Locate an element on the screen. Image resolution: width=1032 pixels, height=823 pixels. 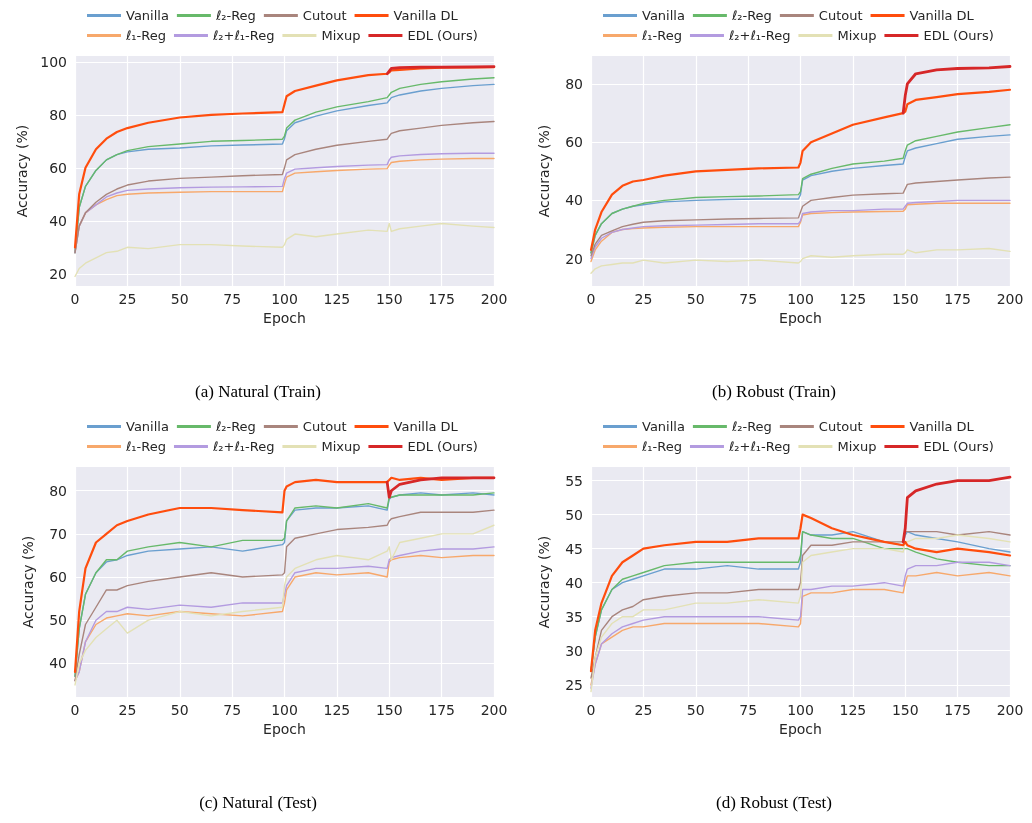
y-tick-label: 25 is located at coordinates (574, 684).